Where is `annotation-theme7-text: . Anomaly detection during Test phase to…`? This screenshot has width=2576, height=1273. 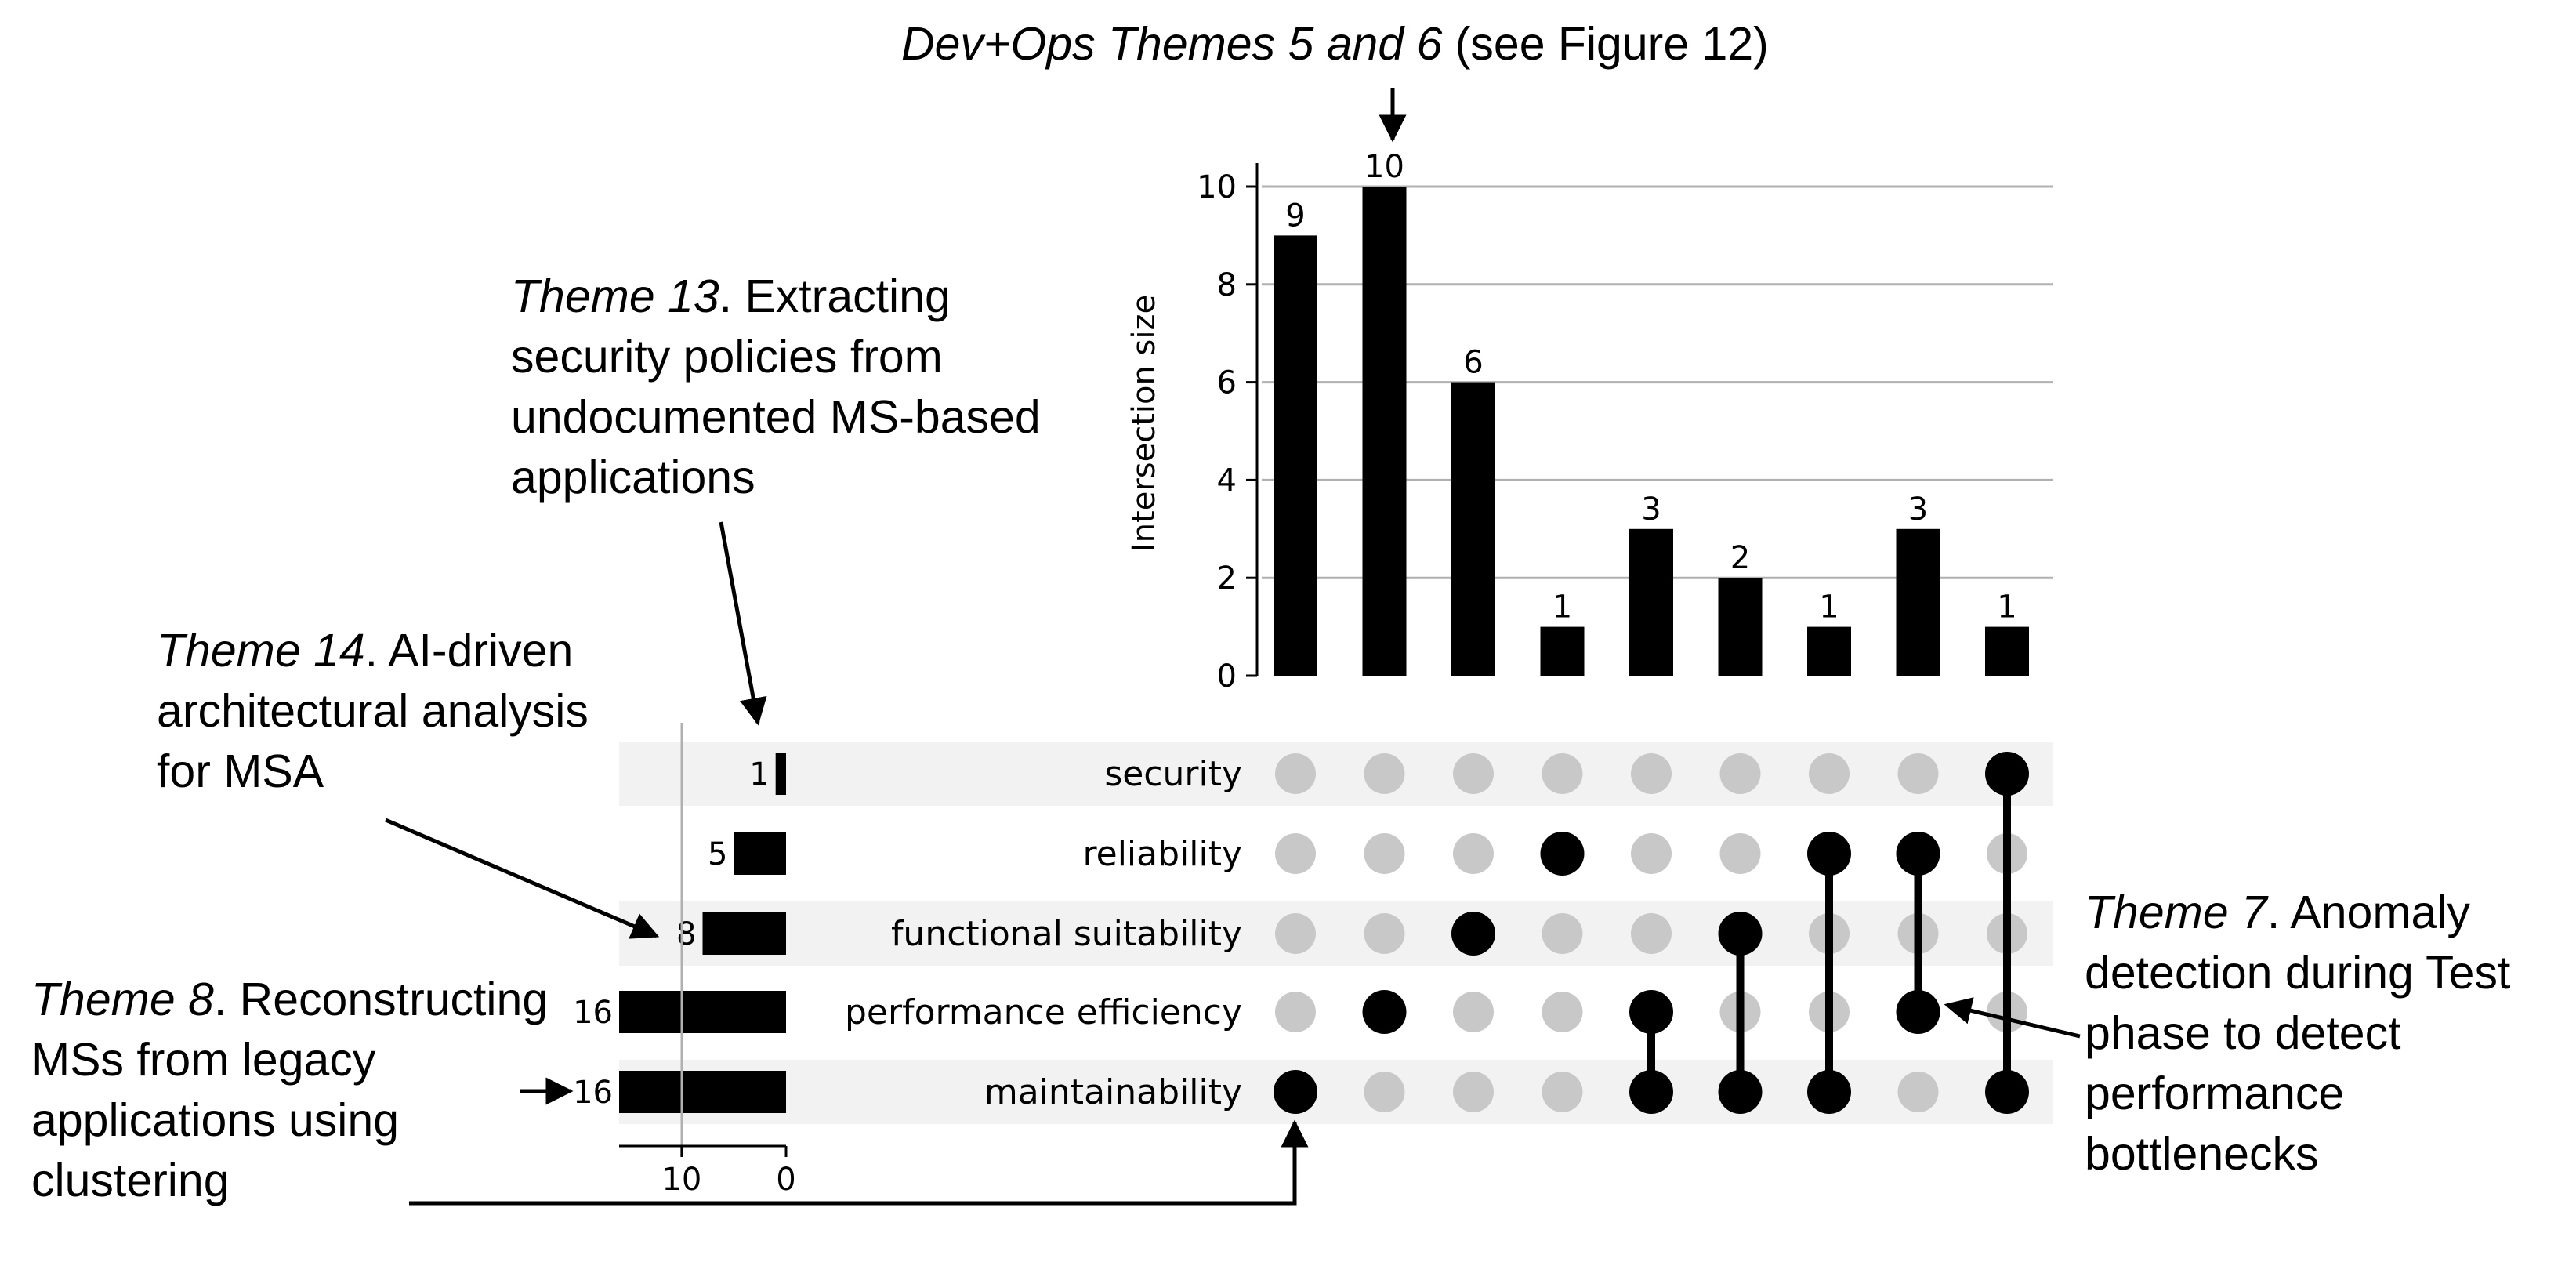 annotation-theme7-text: . Anomaly detection during Test phase to… is located at coordinates (2298, 1033).